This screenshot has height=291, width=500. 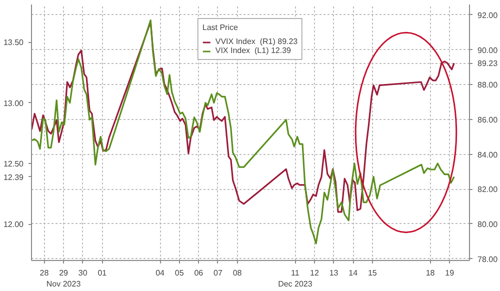 I want to click on x-tick-label: 28, so click(x=45, y=273).